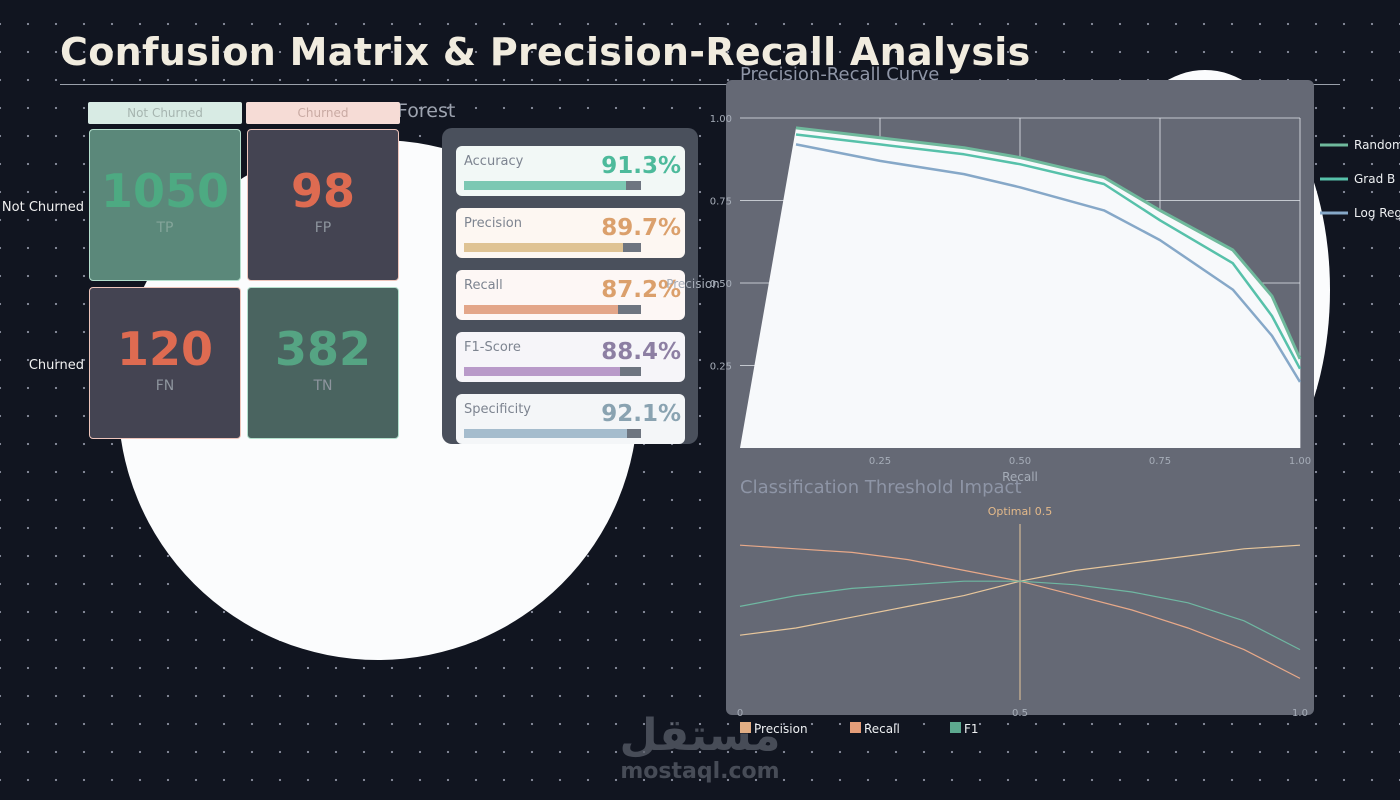 Image resolution: width=1400 pixels, height=800 pixels. What do you see at coordinates (165, 228) in the screenshot?
I see `cell-label: TP` at bounding box center [165, 228].